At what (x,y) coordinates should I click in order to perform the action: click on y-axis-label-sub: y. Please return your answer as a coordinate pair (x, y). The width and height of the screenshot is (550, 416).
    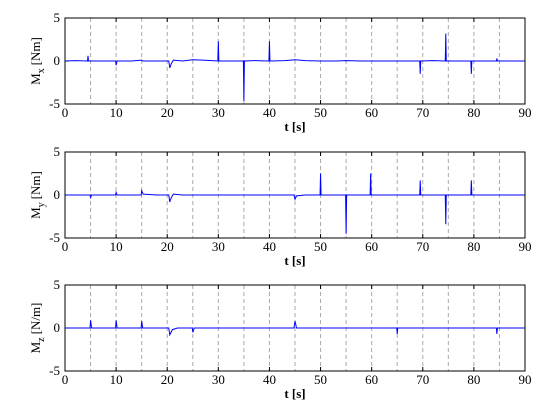
    Looking at the image, I should click on (41, 204).